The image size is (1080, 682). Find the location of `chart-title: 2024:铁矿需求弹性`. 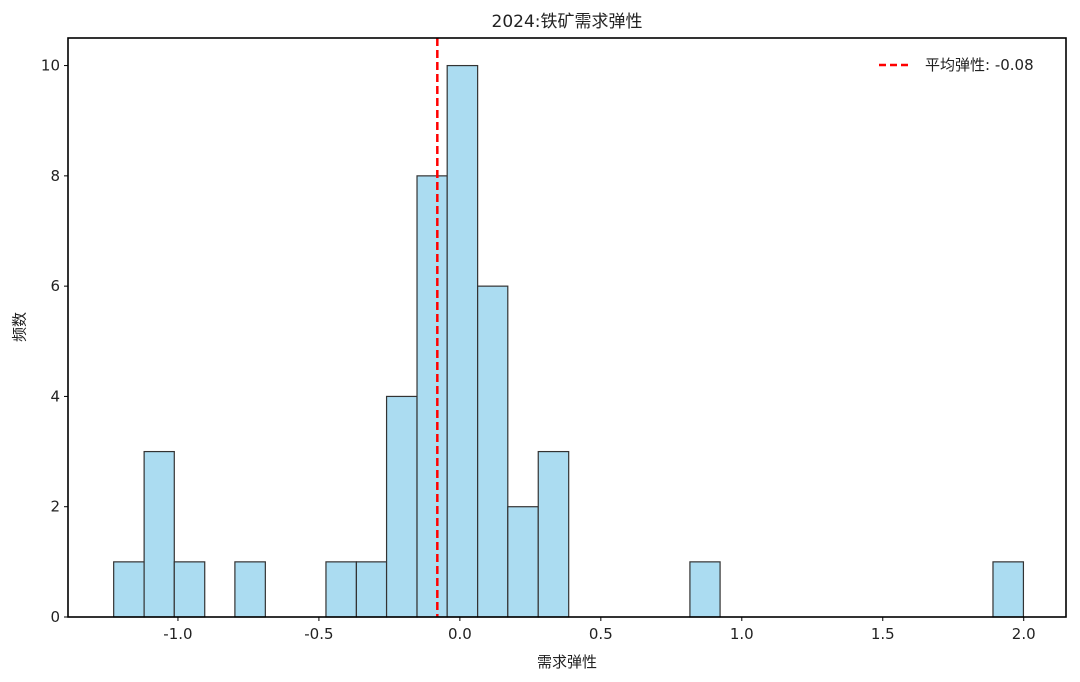

chart-title: 2024:铁矿需求弹性 is located at coordinates (567, 22).